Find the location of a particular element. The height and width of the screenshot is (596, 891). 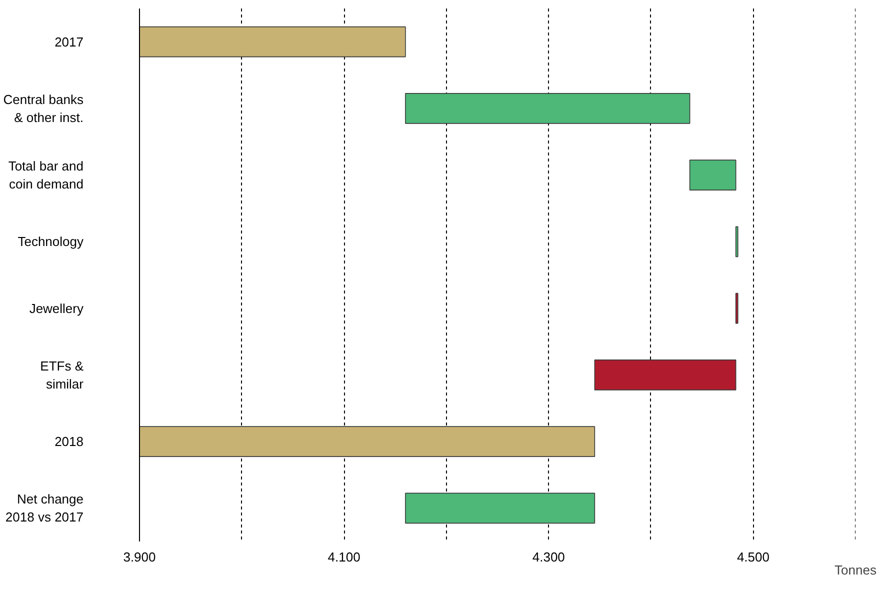

y-tick-label: Jewellery is located at coordinates (56, 308).